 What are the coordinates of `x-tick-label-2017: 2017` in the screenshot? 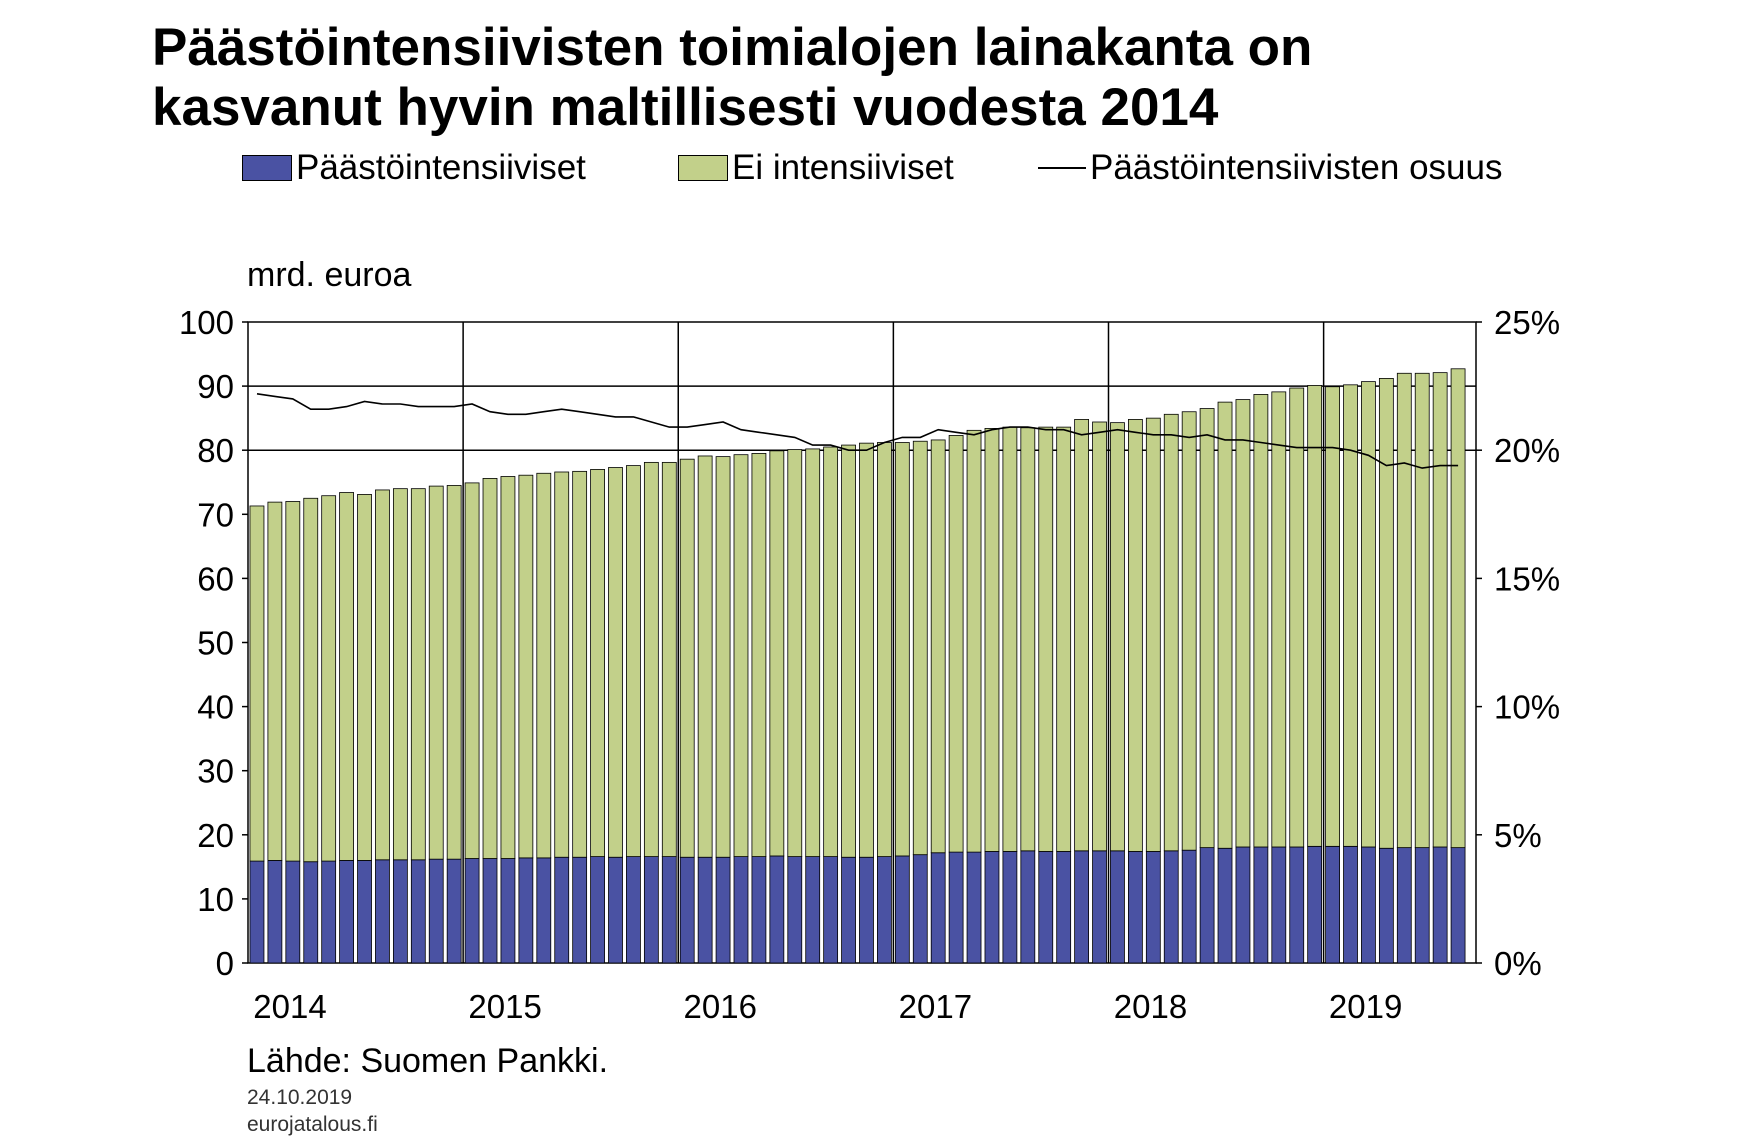 It's located at (935, 1006).